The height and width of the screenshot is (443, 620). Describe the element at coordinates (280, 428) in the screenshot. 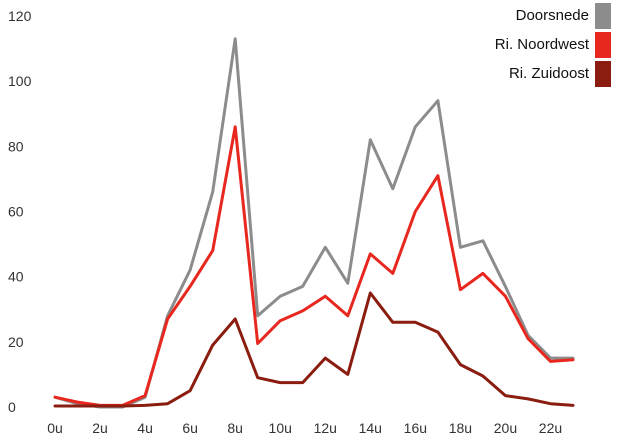

I see `x-tick-label: 10u` at that location.